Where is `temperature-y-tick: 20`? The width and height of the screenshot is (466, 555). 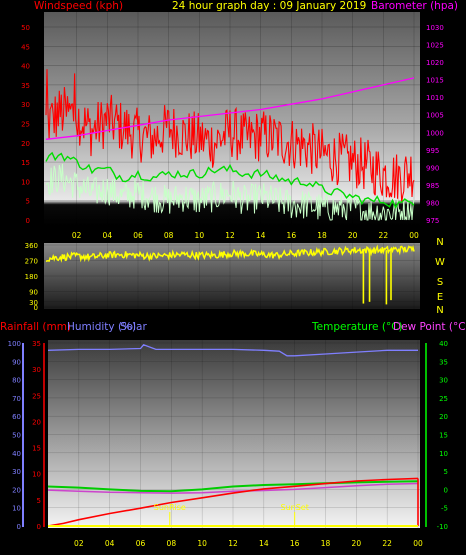 temperature-y-tick: 20 is located at coordinates (443, 417).